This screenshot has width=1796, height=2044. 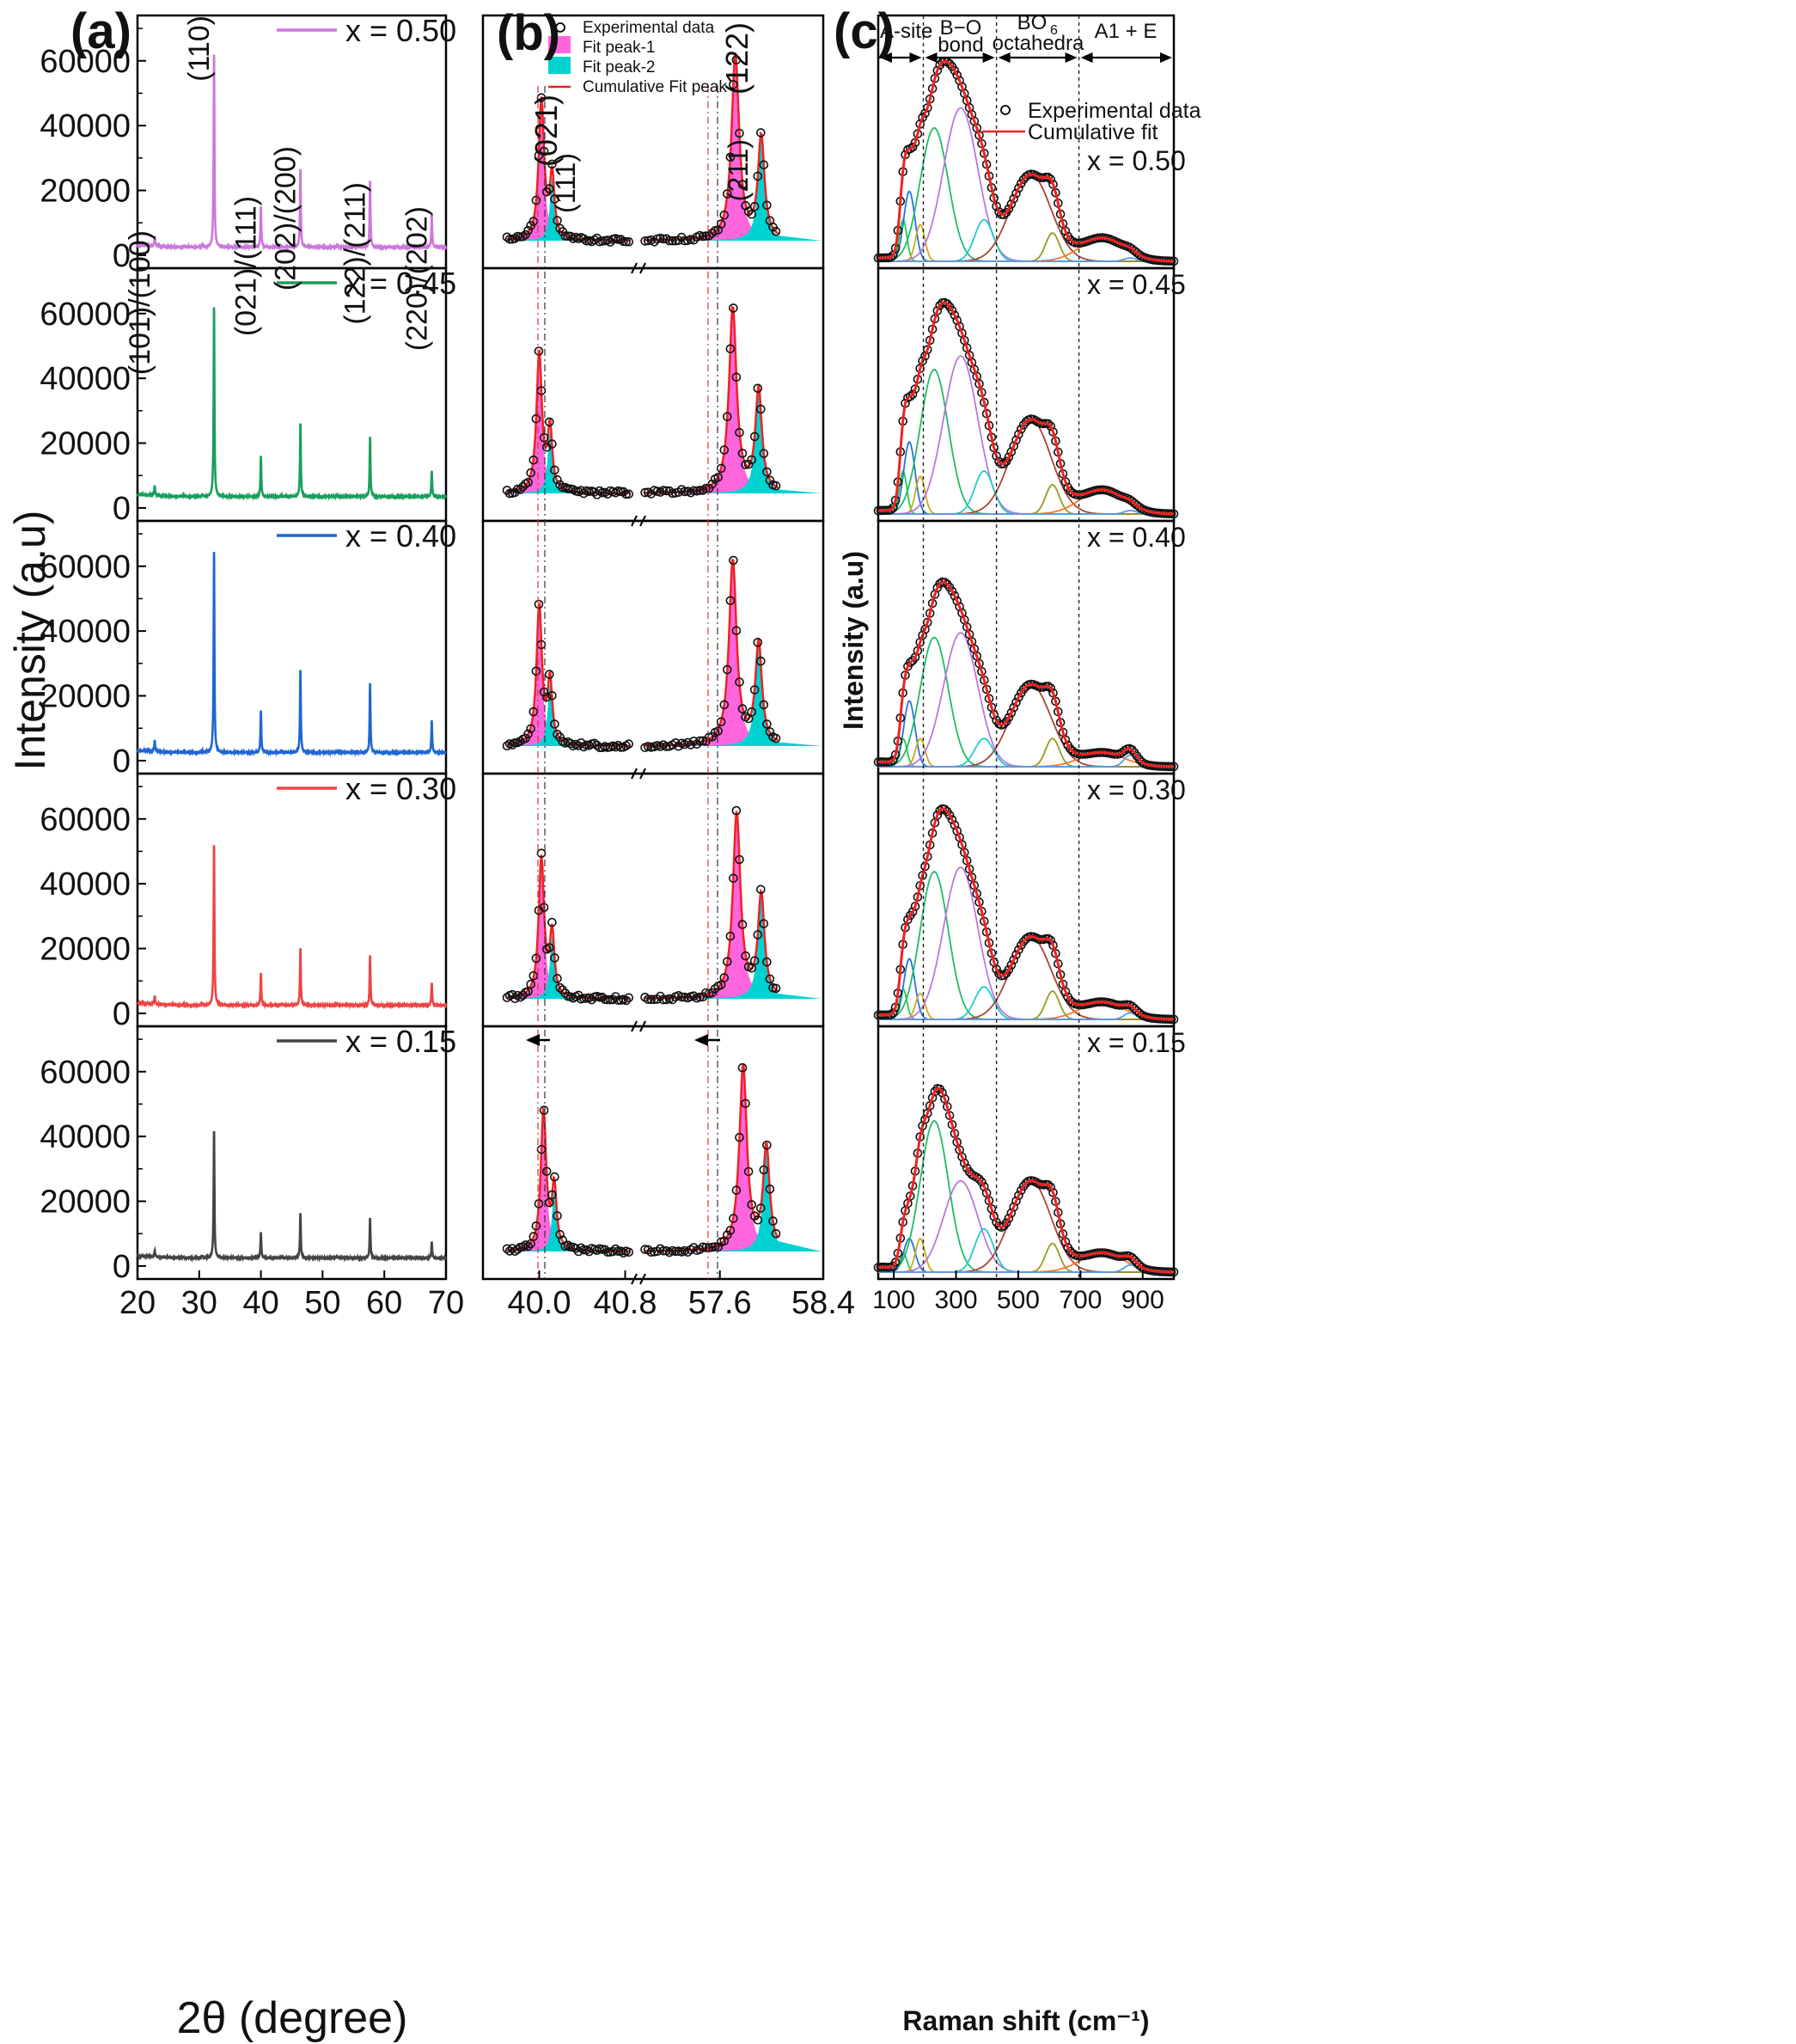 I want to click on x-tick-label: 58.4, so click(x=823, y=1303).